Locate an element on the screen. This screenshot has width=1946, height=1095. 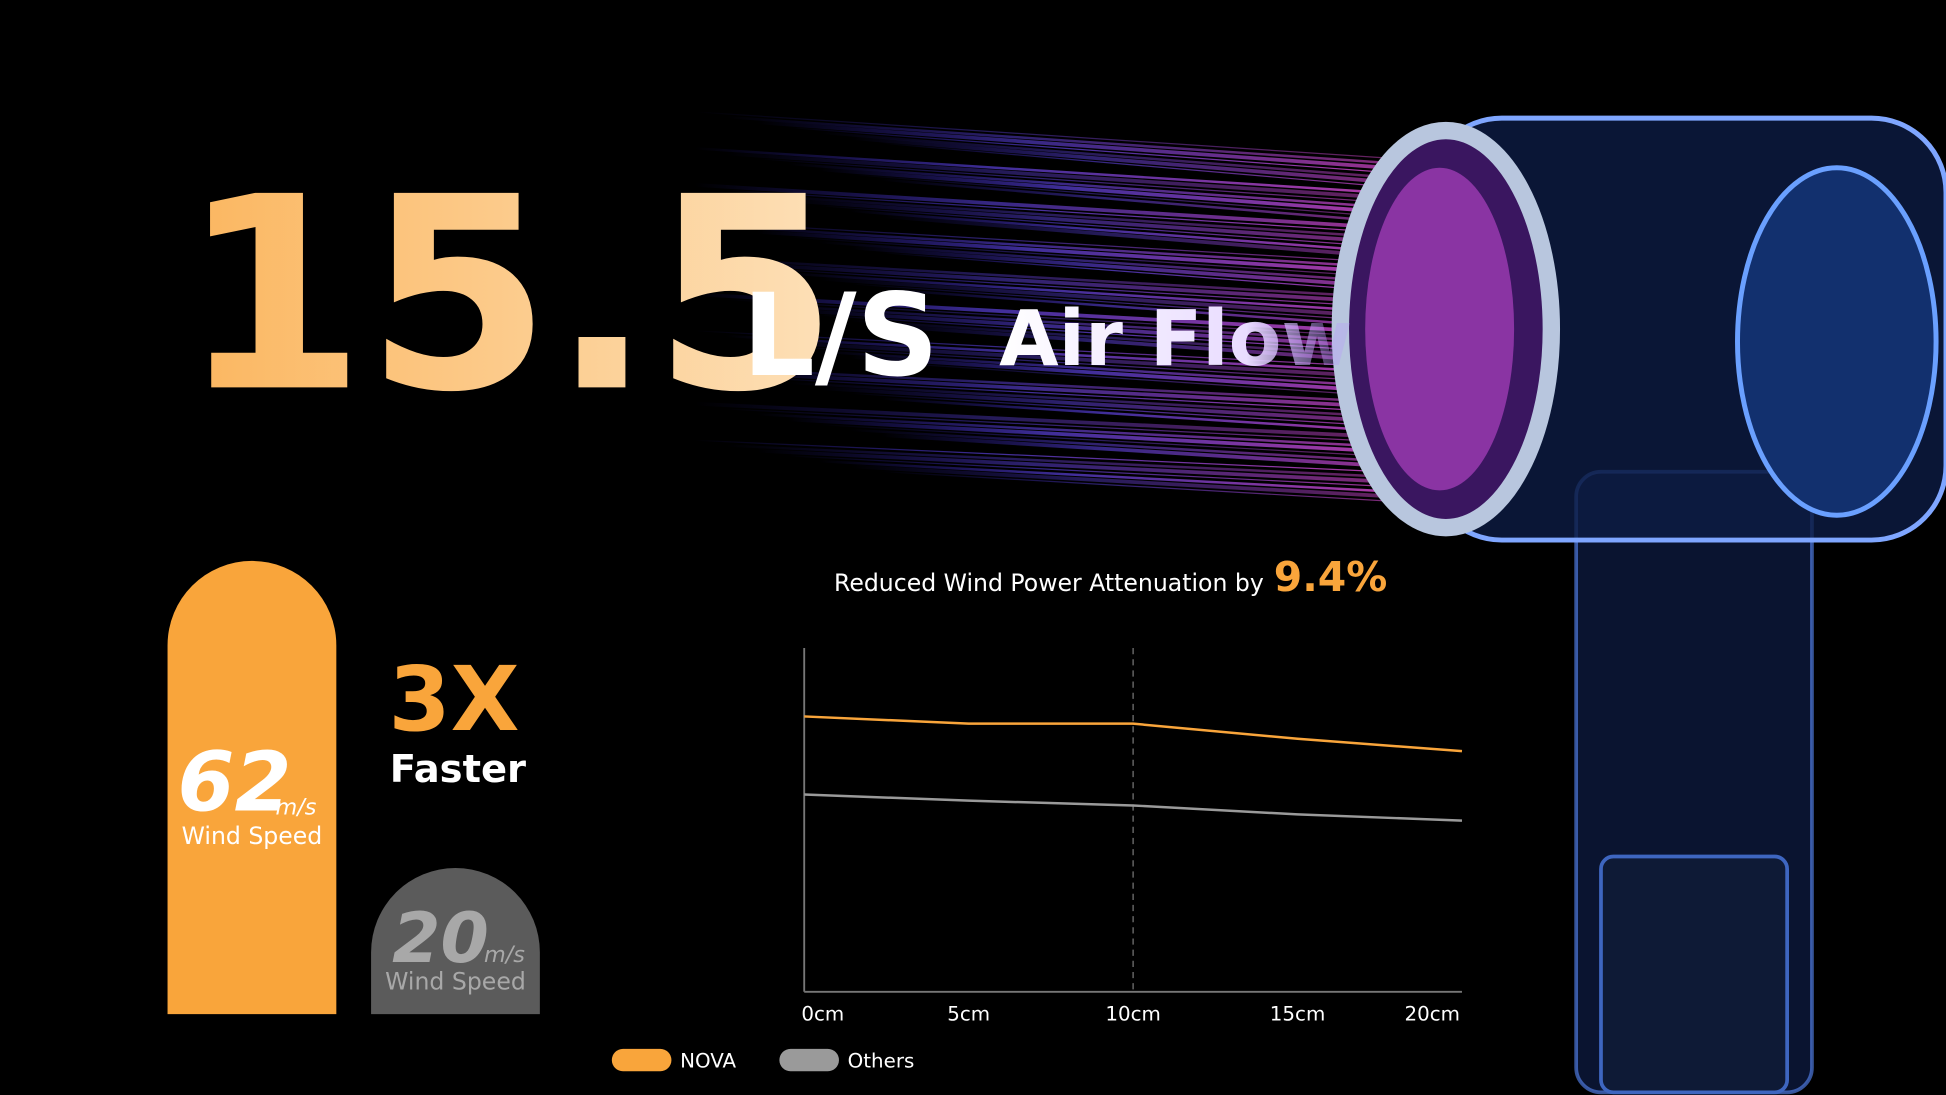
x-tick-label: 10cm is located at coordinates (1133, 1013).